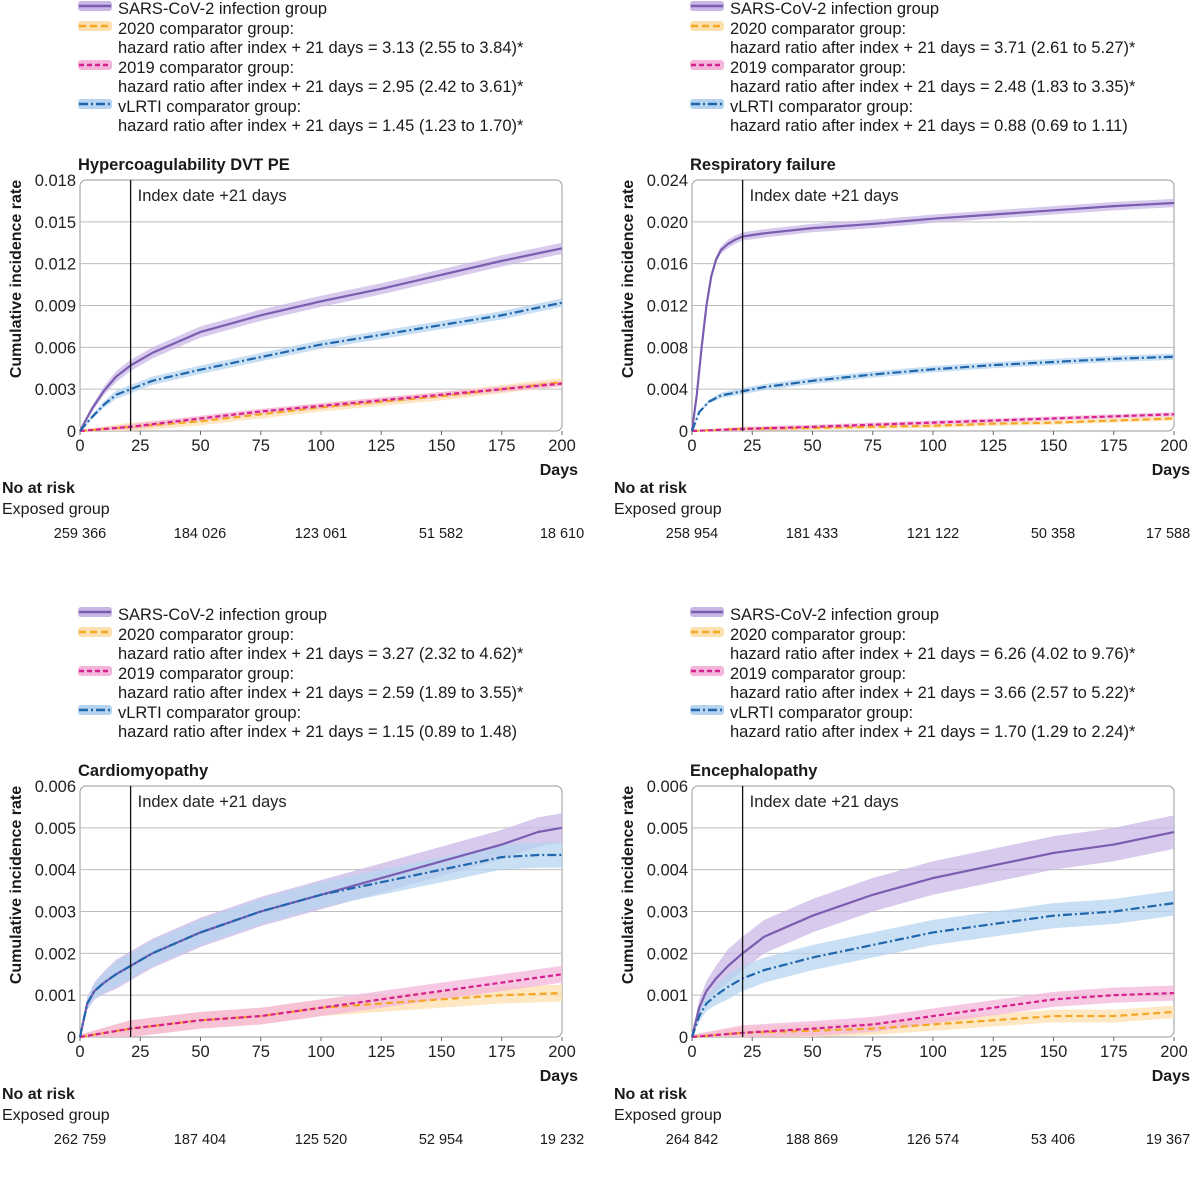 This screenshot has height=1181, width=1200. I want to click on confidence-band-sars, so click(321, 336).